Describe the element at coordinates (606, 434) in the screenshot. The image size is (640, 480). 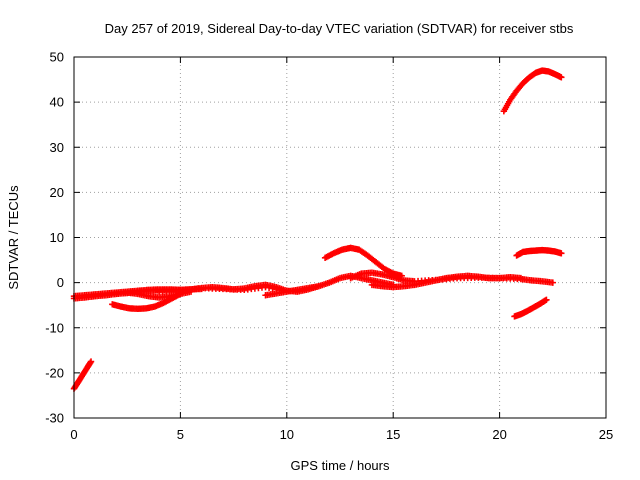
I see `x-tick-label: 25` at that location.